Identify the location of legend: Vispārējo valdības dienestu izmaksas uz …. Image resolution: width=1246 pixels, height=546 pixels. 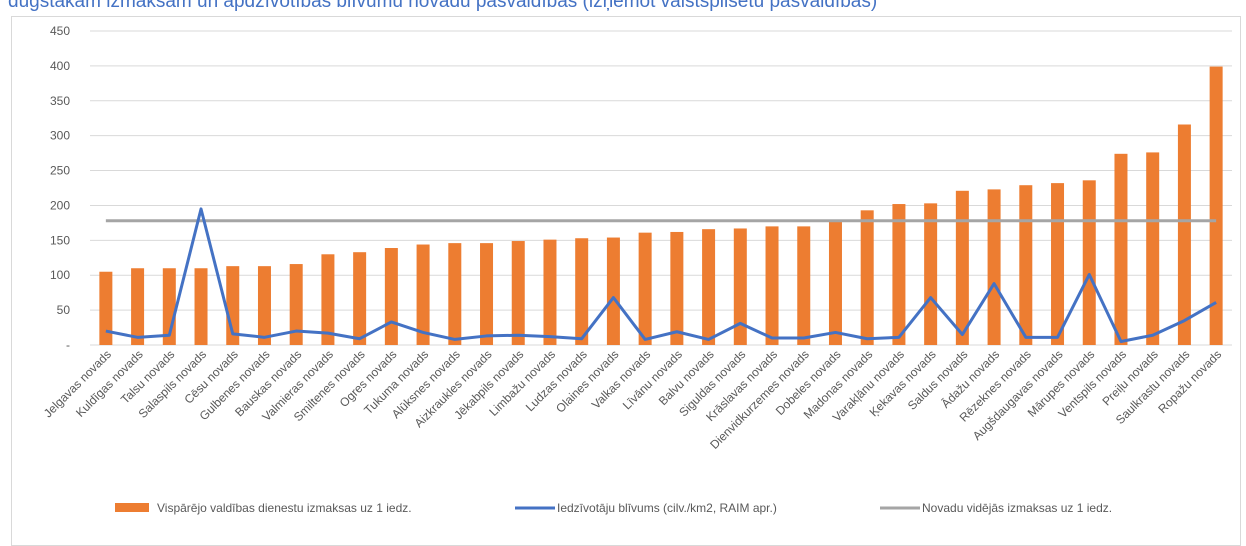
(613, 508).